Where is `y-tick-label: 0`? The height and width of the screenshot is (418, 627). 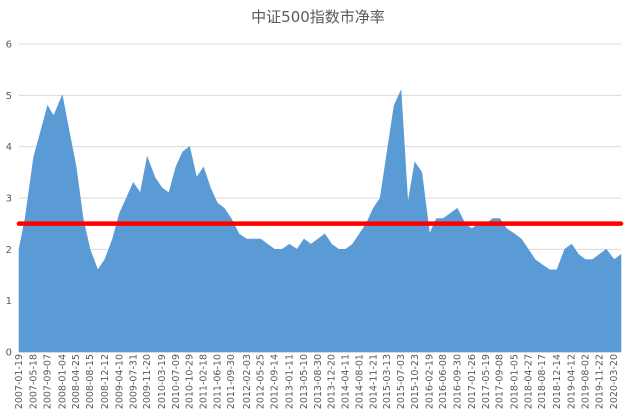 y-tick-label: 0 is located at coordinates (9, 353).